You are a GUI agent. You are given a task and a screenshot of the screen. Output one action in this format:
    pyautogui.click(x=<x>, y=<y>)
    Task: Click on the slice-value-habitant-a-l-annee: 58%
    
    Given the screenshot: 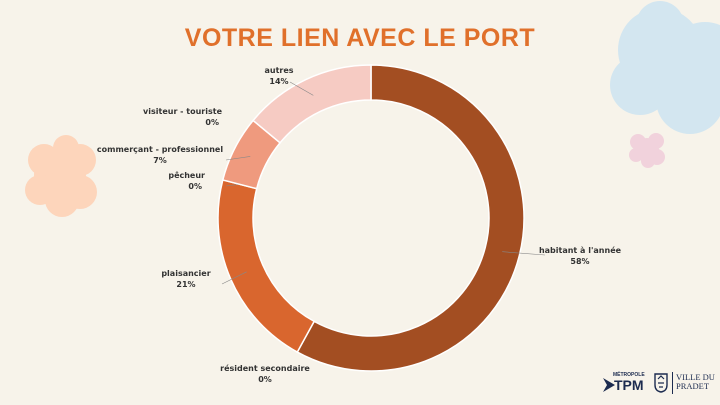 What is the action you would take?
    pyautogui.click(x=579, y=261)
    